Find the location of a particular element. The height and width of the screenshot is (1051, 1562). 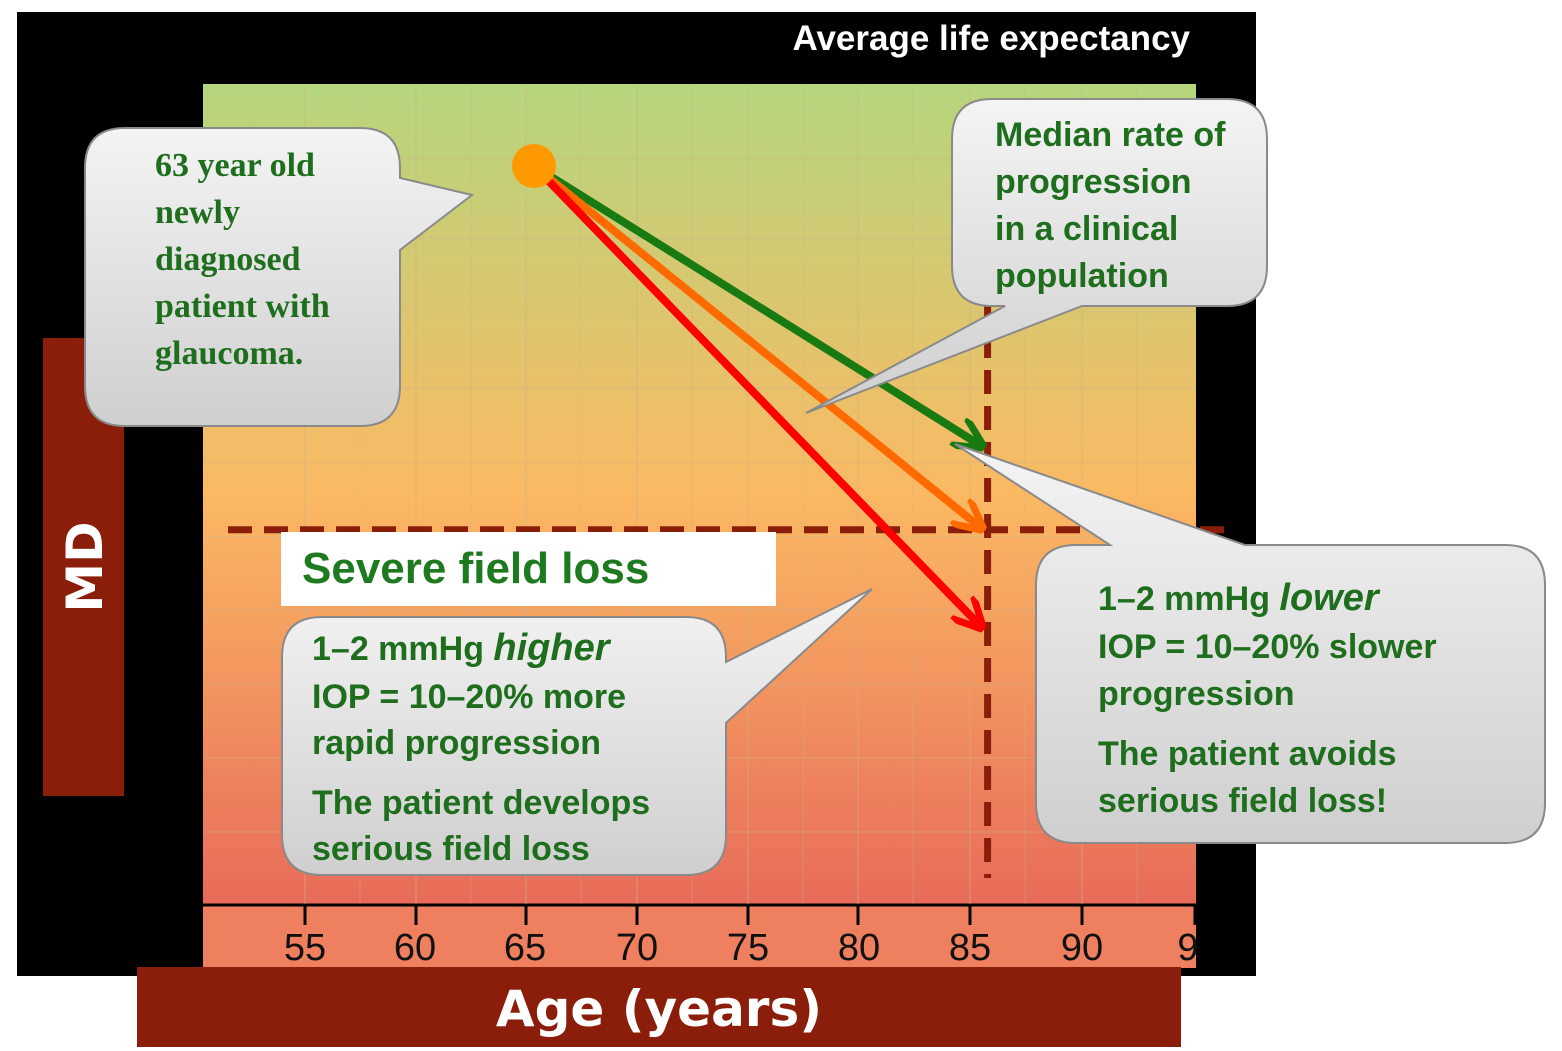

x-ticks: 55 60 65 70 75 80 85 90 9 is located at coordinates (741, 937).